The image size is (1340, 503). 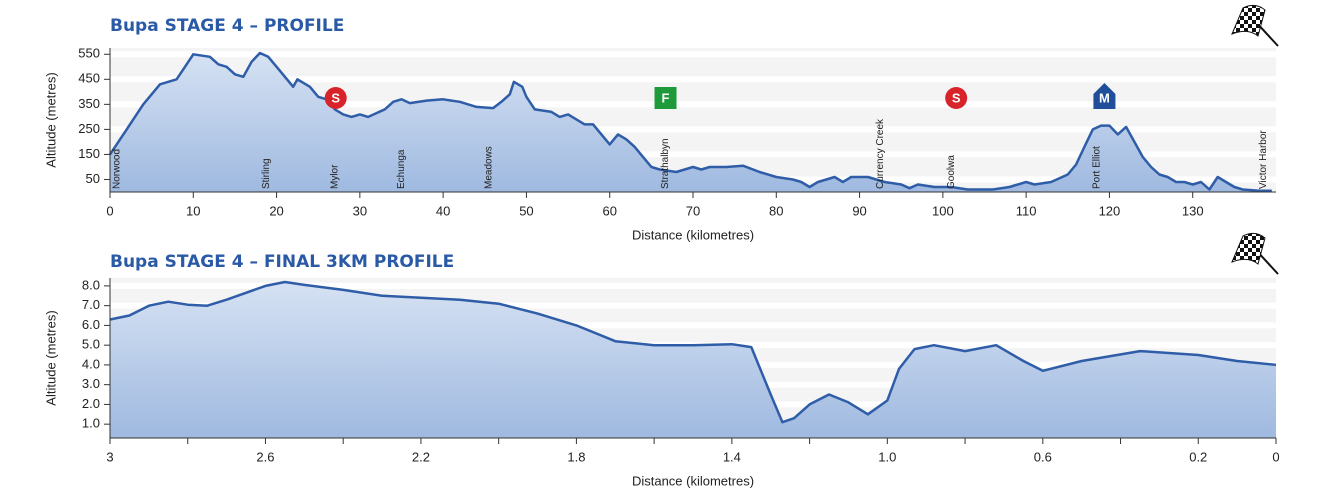 What do you see at coordinates (1097, 167) in the screenshot?
I see `place-label: Port Elliot` at bounding box center [1097, 167].